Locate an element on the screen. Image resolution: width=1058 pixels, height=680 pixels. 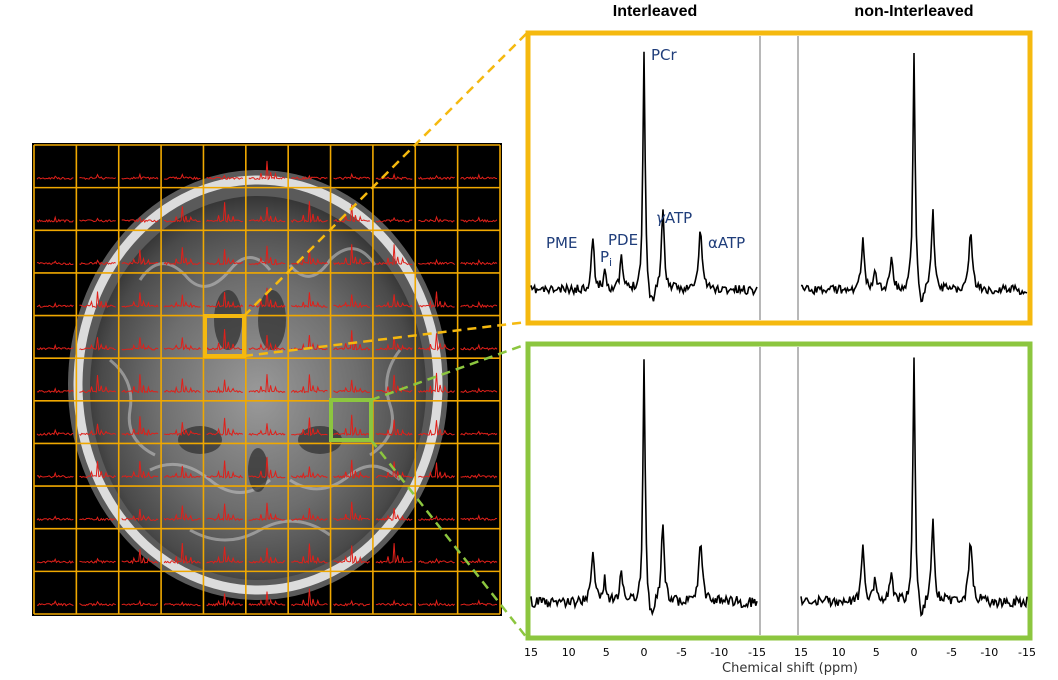
peak-label-pcr: PCr is located at coordinates (664, 55).